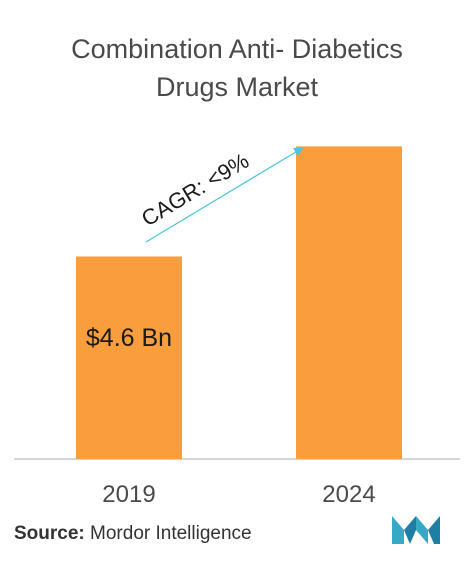  I want to click on cagr-annotation: CAGR: <9%, so click(195, 189).